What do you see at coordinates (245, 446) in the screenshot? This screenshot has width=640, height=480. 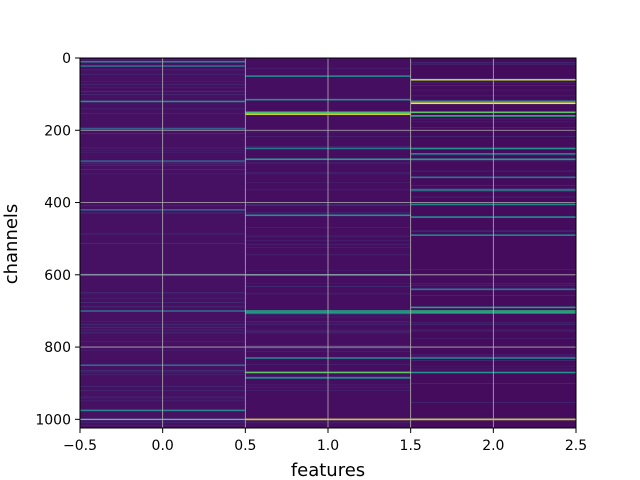 I see `x-tick-label: 0.5` at bounding box center [245, 446].